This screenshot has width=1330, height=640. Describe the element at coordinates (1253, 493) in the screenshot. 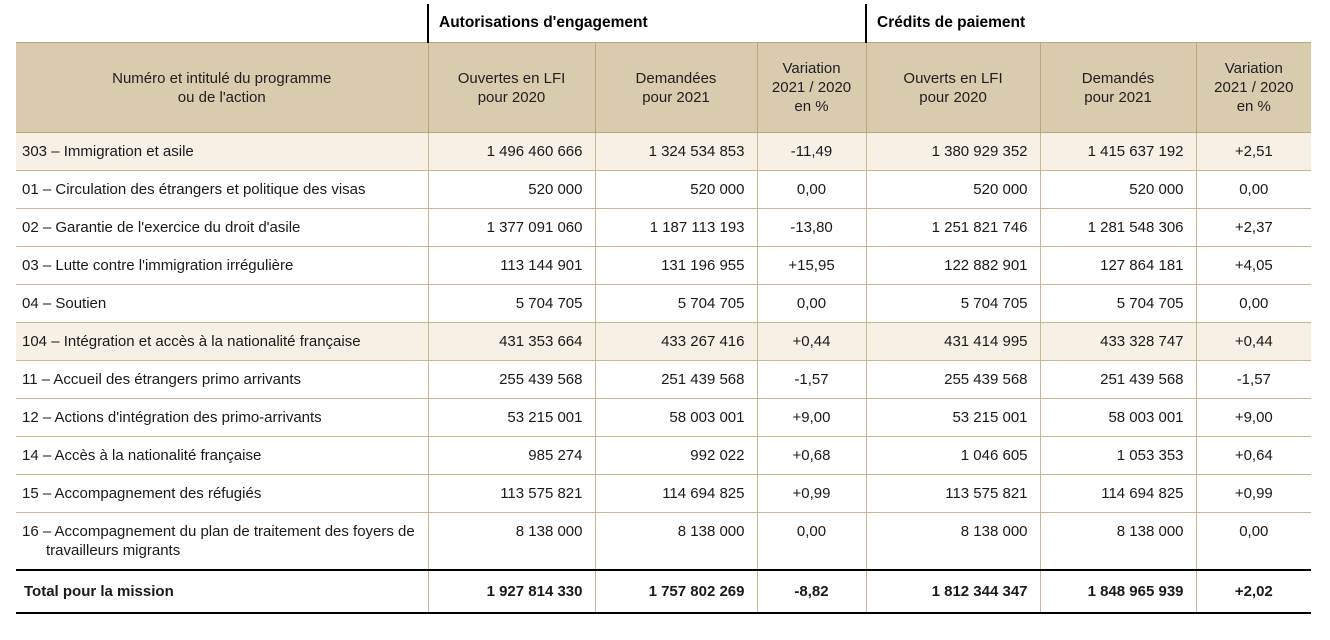

I see `cp-variation-cell: +0,99` at that location.